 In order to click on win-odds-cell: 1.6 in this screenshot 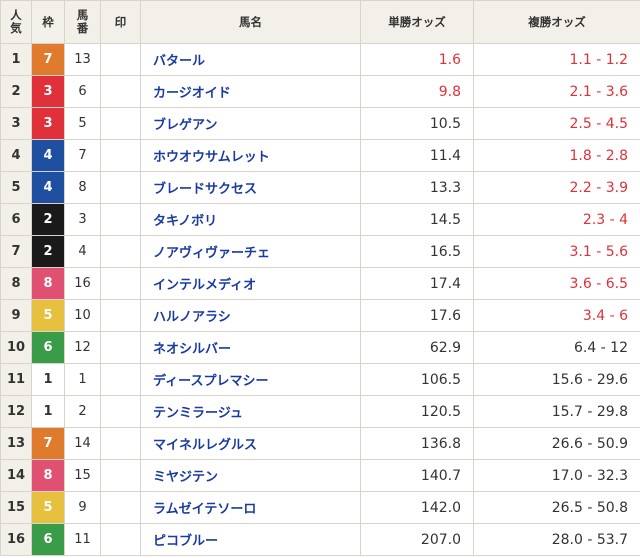, I will do `click(417, 59)`.